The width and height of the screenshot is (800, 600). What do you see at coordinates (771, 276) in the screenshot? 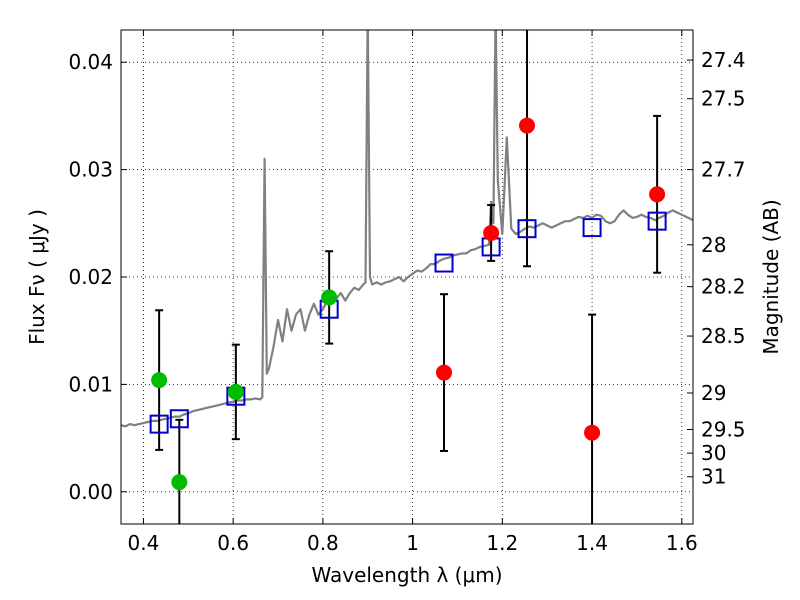
I see `magnitude-axis-title: Magnitude (AB)` at bounding box center [771, 276].